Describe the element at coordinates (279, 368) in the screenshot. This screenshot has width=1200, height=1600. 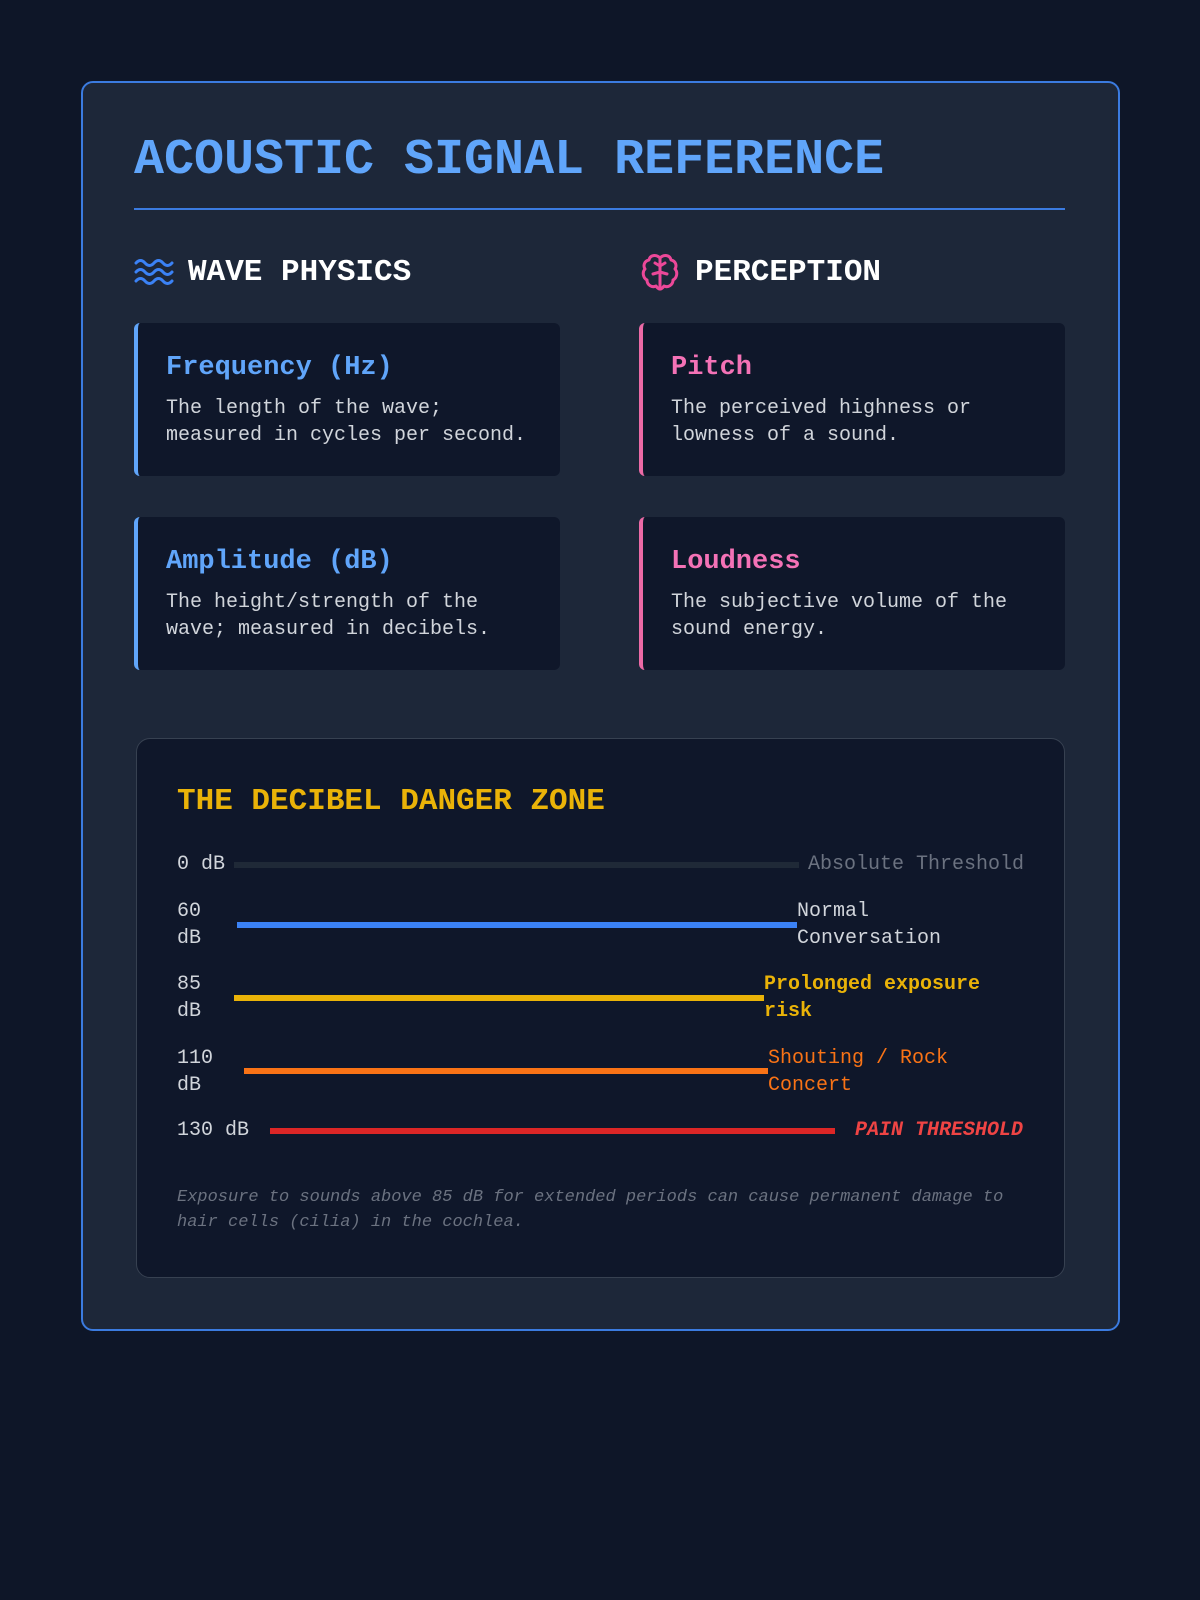
I see `term-title: Frequency (Hz)` at that location.